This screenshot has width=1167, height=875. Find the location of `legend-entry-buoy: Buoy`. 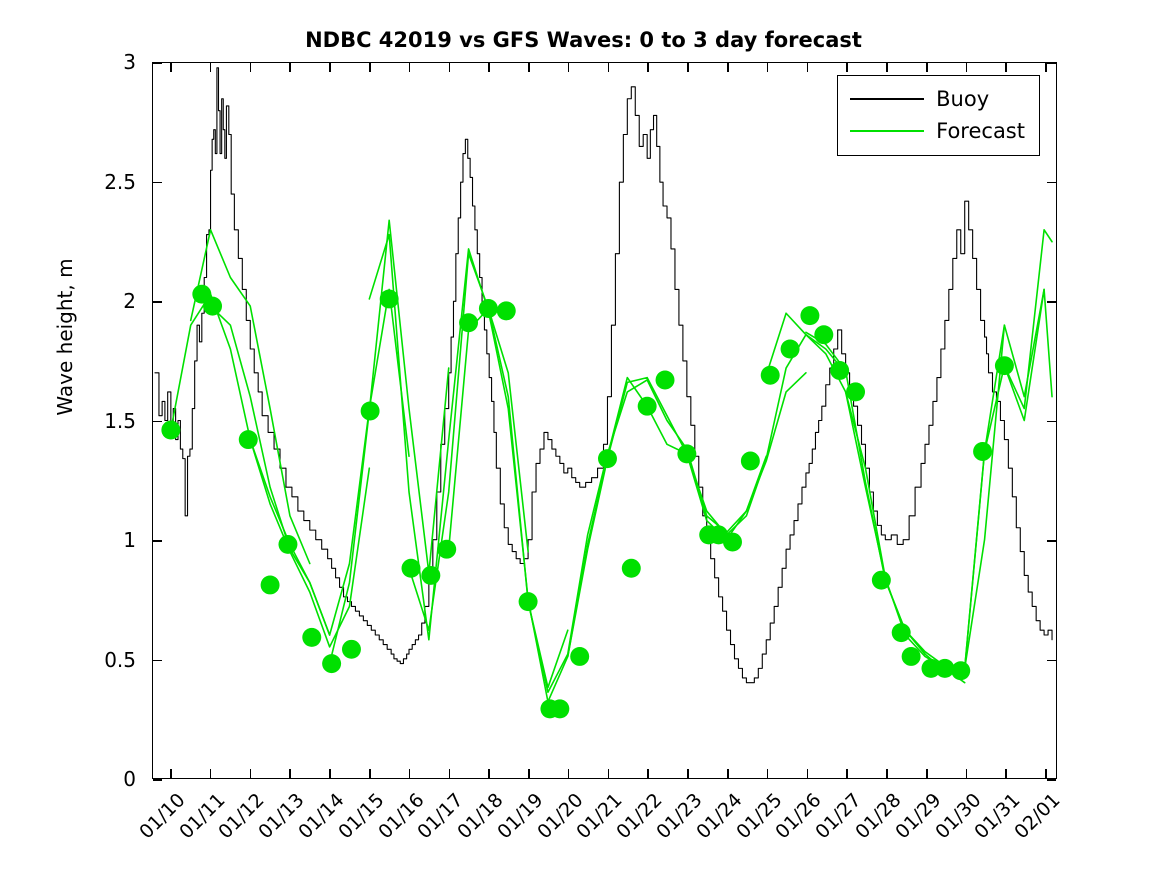

legend-entry-buoy: Buoy is located at coordinates (937, 99).